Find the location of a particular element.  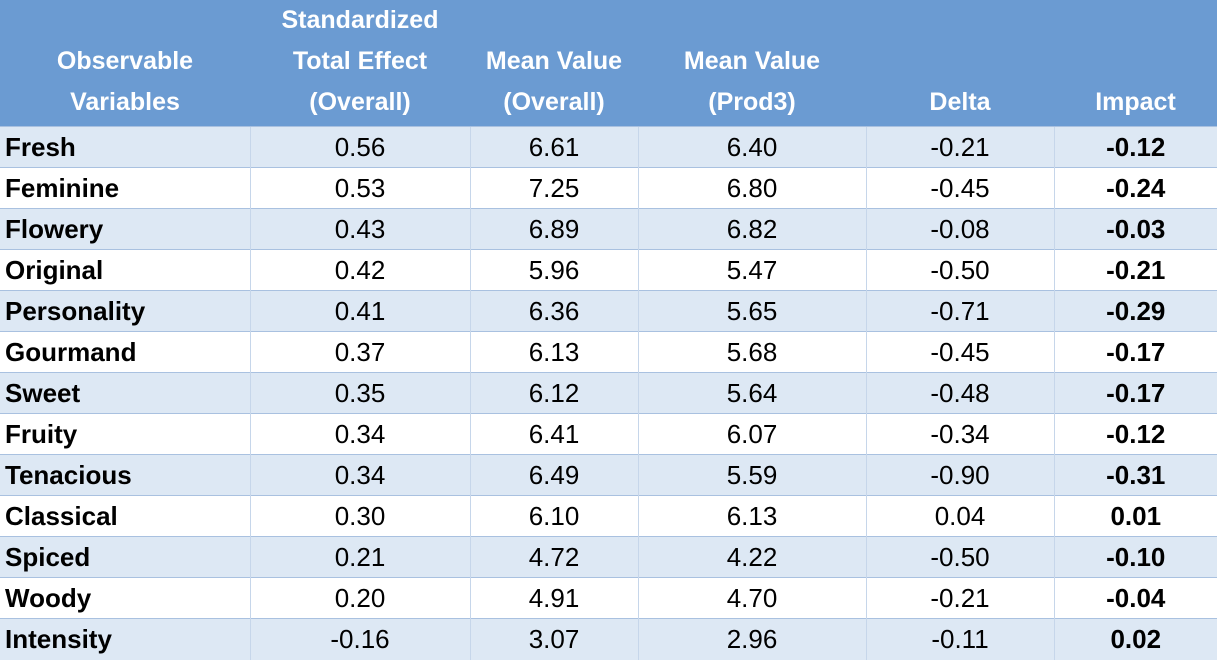

header-observable-variables: Observable Variables is located at coordinates (125, 81).